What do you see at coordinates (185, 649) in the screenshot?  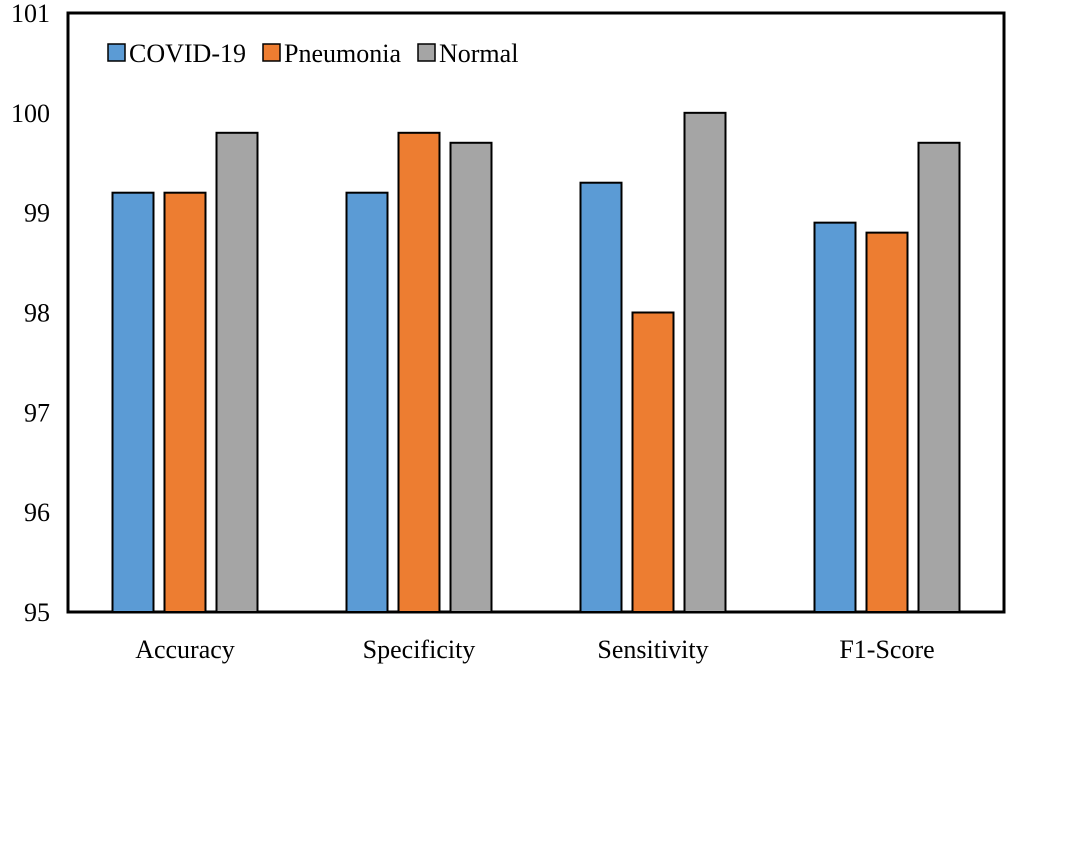 I see `x-category-label: Accuracy` at bounding box center [185, 649].